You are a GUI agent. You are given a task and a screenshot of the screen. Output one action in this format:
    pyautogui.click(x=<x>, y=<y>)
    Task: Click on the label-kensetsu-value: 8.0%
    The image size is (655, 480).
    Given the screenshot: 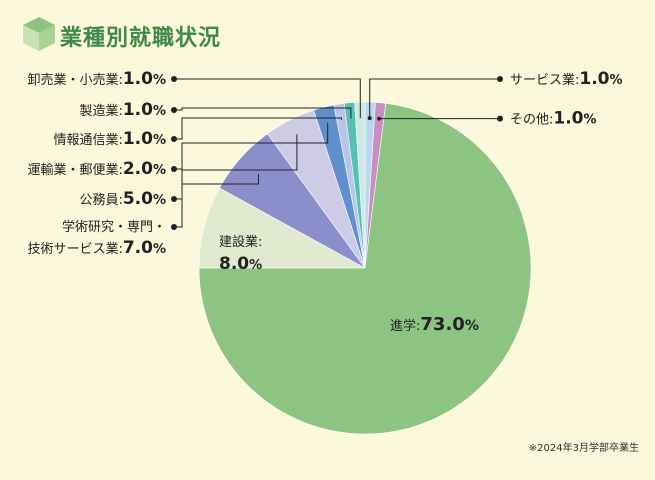 What is the action you would take?
    pyautogui.click(x=240, y=264)
    